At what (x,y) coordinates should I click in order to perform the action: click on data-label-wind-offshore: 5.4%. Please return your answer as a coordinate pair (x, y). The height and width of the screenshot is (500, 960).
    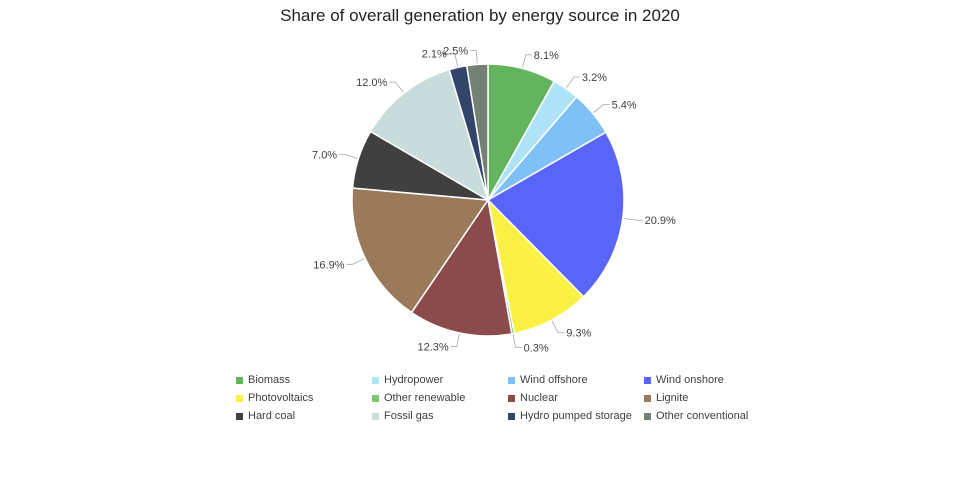
    Looking at the image, I should click on (624, 105).